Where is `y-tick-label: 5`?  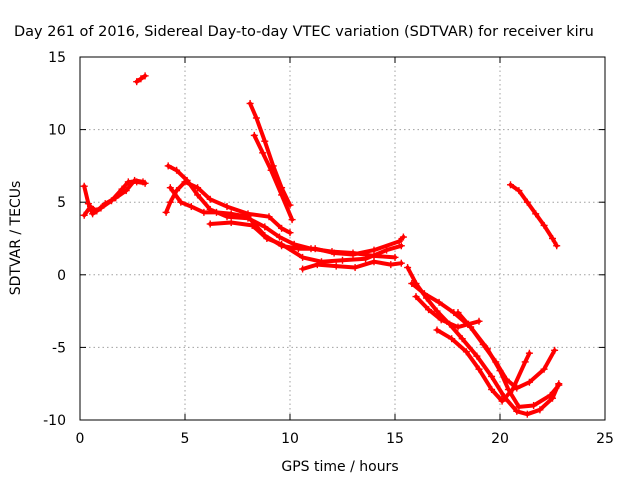
y-tick-label: 5 is located at coordinates (61, 203).